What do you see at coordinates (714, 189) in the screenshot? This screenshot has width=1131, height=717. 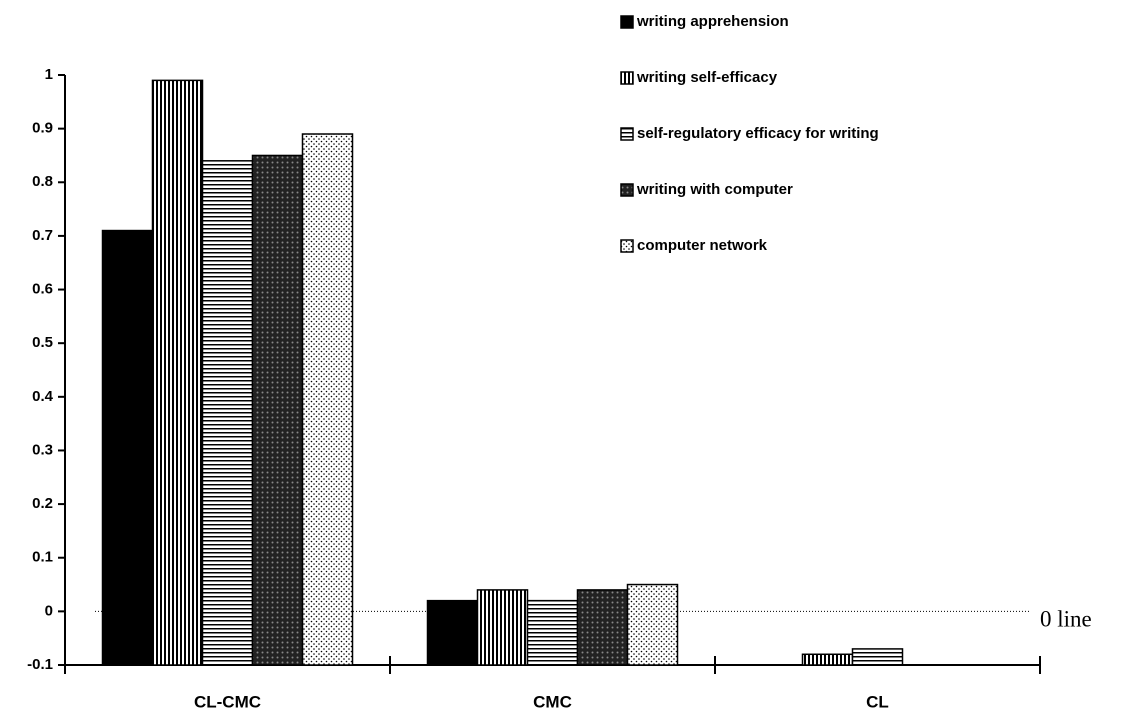 I see `legend-label: writing with computer` at bounding box center [714, 189].